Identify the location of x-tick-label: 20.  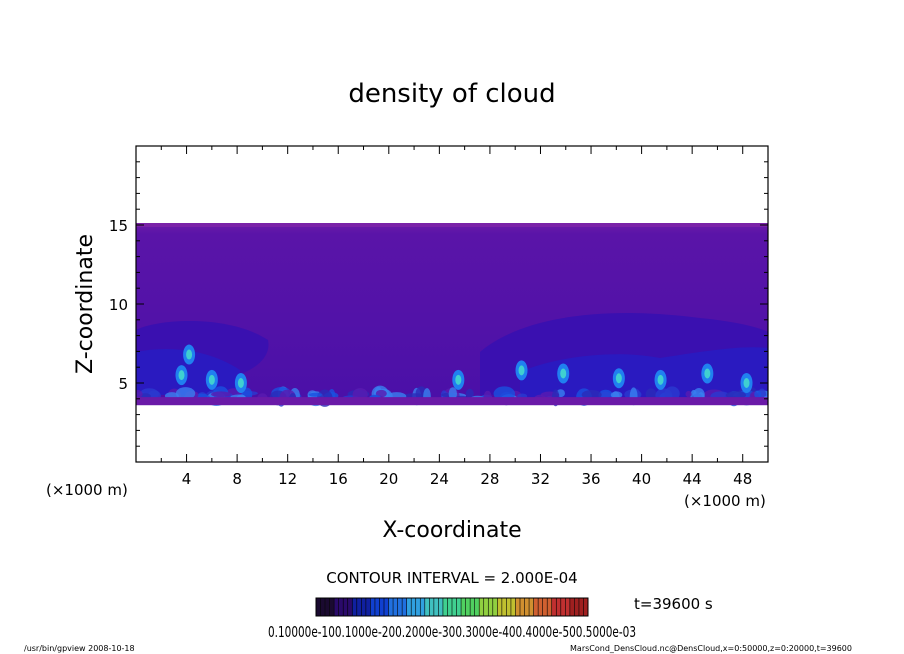
(388, 479).